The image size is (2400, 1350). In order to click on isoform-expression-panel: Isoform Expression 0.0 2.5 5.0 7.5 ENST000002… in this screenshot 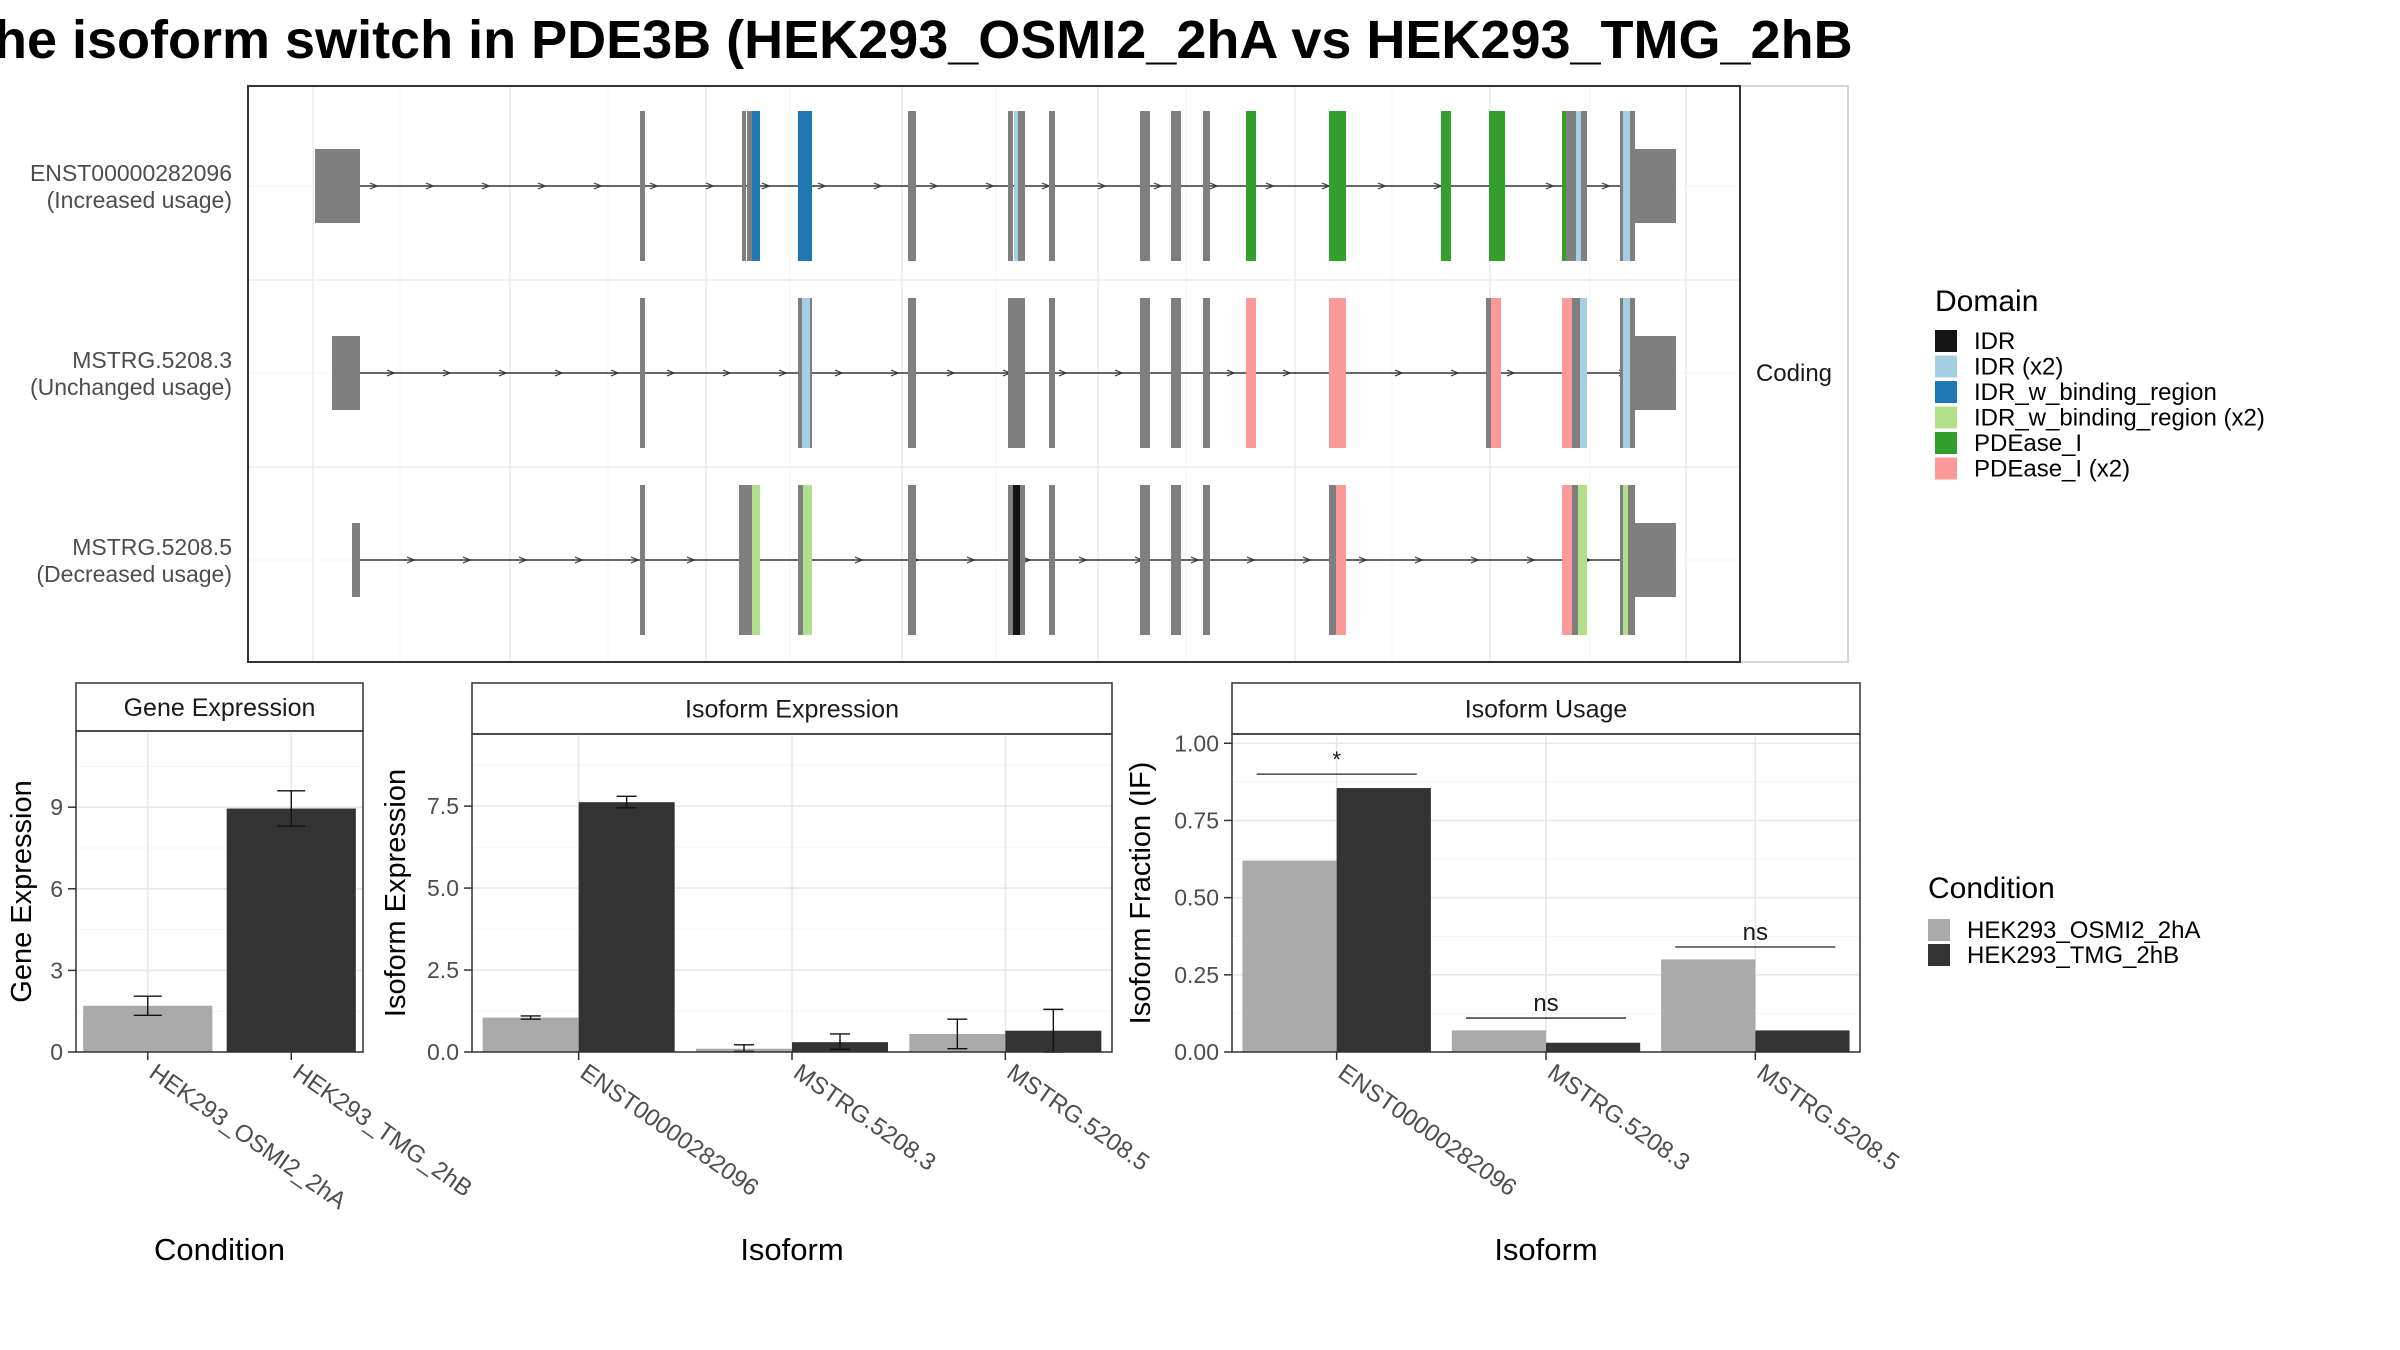, I will do `click(767, 974)`.